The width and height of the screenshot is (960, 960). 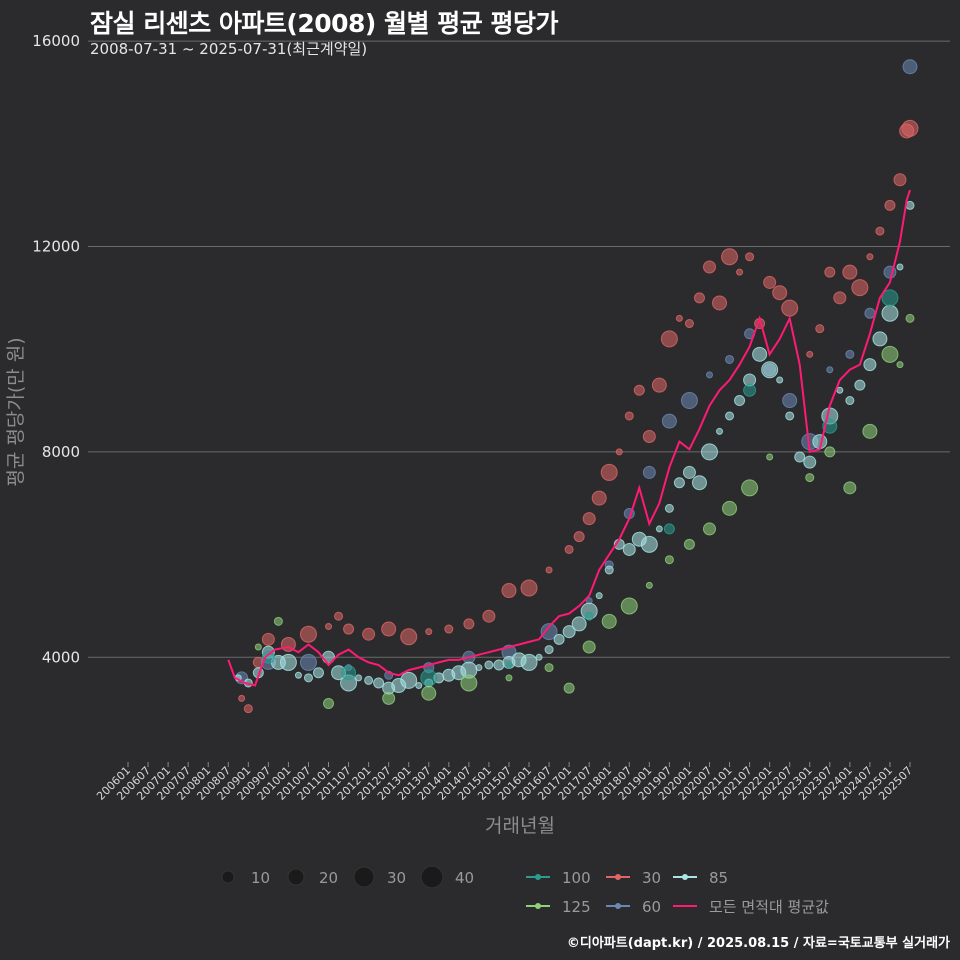 I want to click on y-axis-title: 평균 평당가(만 원), so click(x=16, y=411).